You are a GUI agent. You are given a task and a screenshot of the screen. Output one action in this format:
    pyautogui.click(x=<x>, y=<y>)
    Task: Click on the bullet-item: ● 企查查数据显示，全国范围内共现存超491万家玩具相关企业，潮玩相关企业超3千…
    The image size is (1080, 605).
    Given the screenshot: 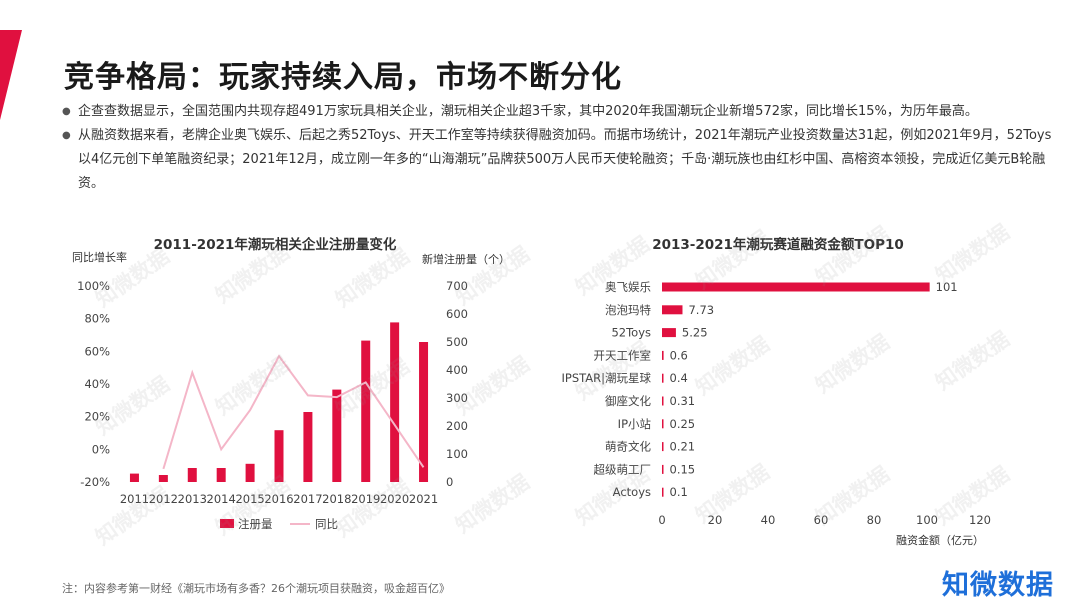 What is the action you would take?
    pyautogui.click(x=562, y=112)
    